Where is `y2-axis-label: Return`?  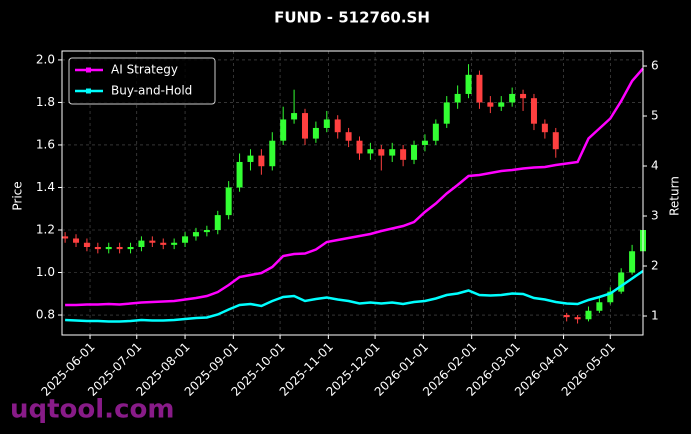
y2-axis-label: Return is located at coordinates (675, 196).